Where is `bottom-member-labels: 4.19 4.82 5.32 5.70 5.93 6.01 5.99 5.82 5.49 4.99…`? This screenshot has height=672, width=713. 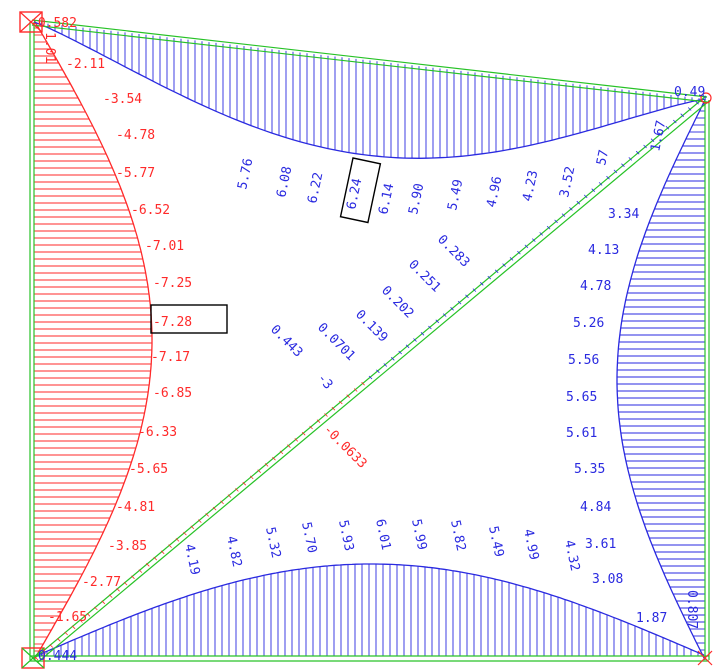
bottom-member-labels: 4.19 4.82 5.32 5.70 5.93 6.01 5.99 5.82 5.49 4.99… is located at coordinates (381, 547).